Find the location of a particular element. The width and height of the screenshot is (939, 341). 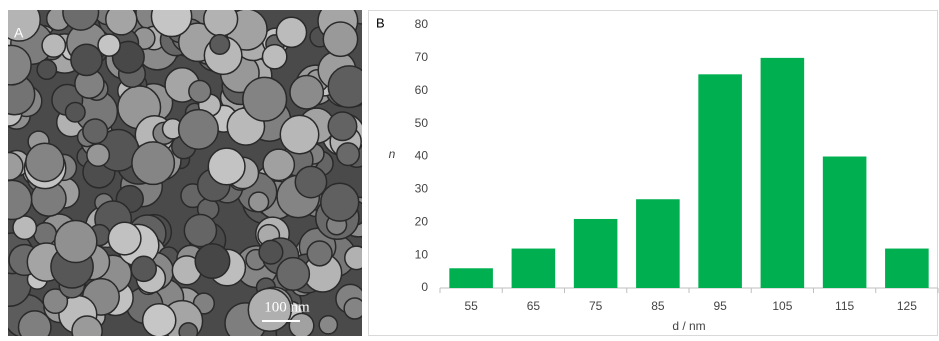

x-tick-label: 125 is located at coordinates (907, 306).